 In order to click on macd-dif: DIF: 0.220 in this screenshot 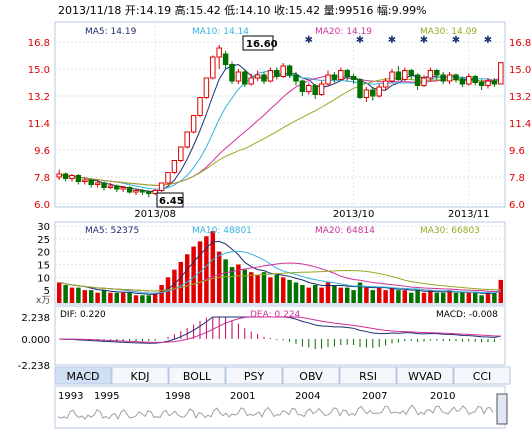, I will do `click(83, 315)`.